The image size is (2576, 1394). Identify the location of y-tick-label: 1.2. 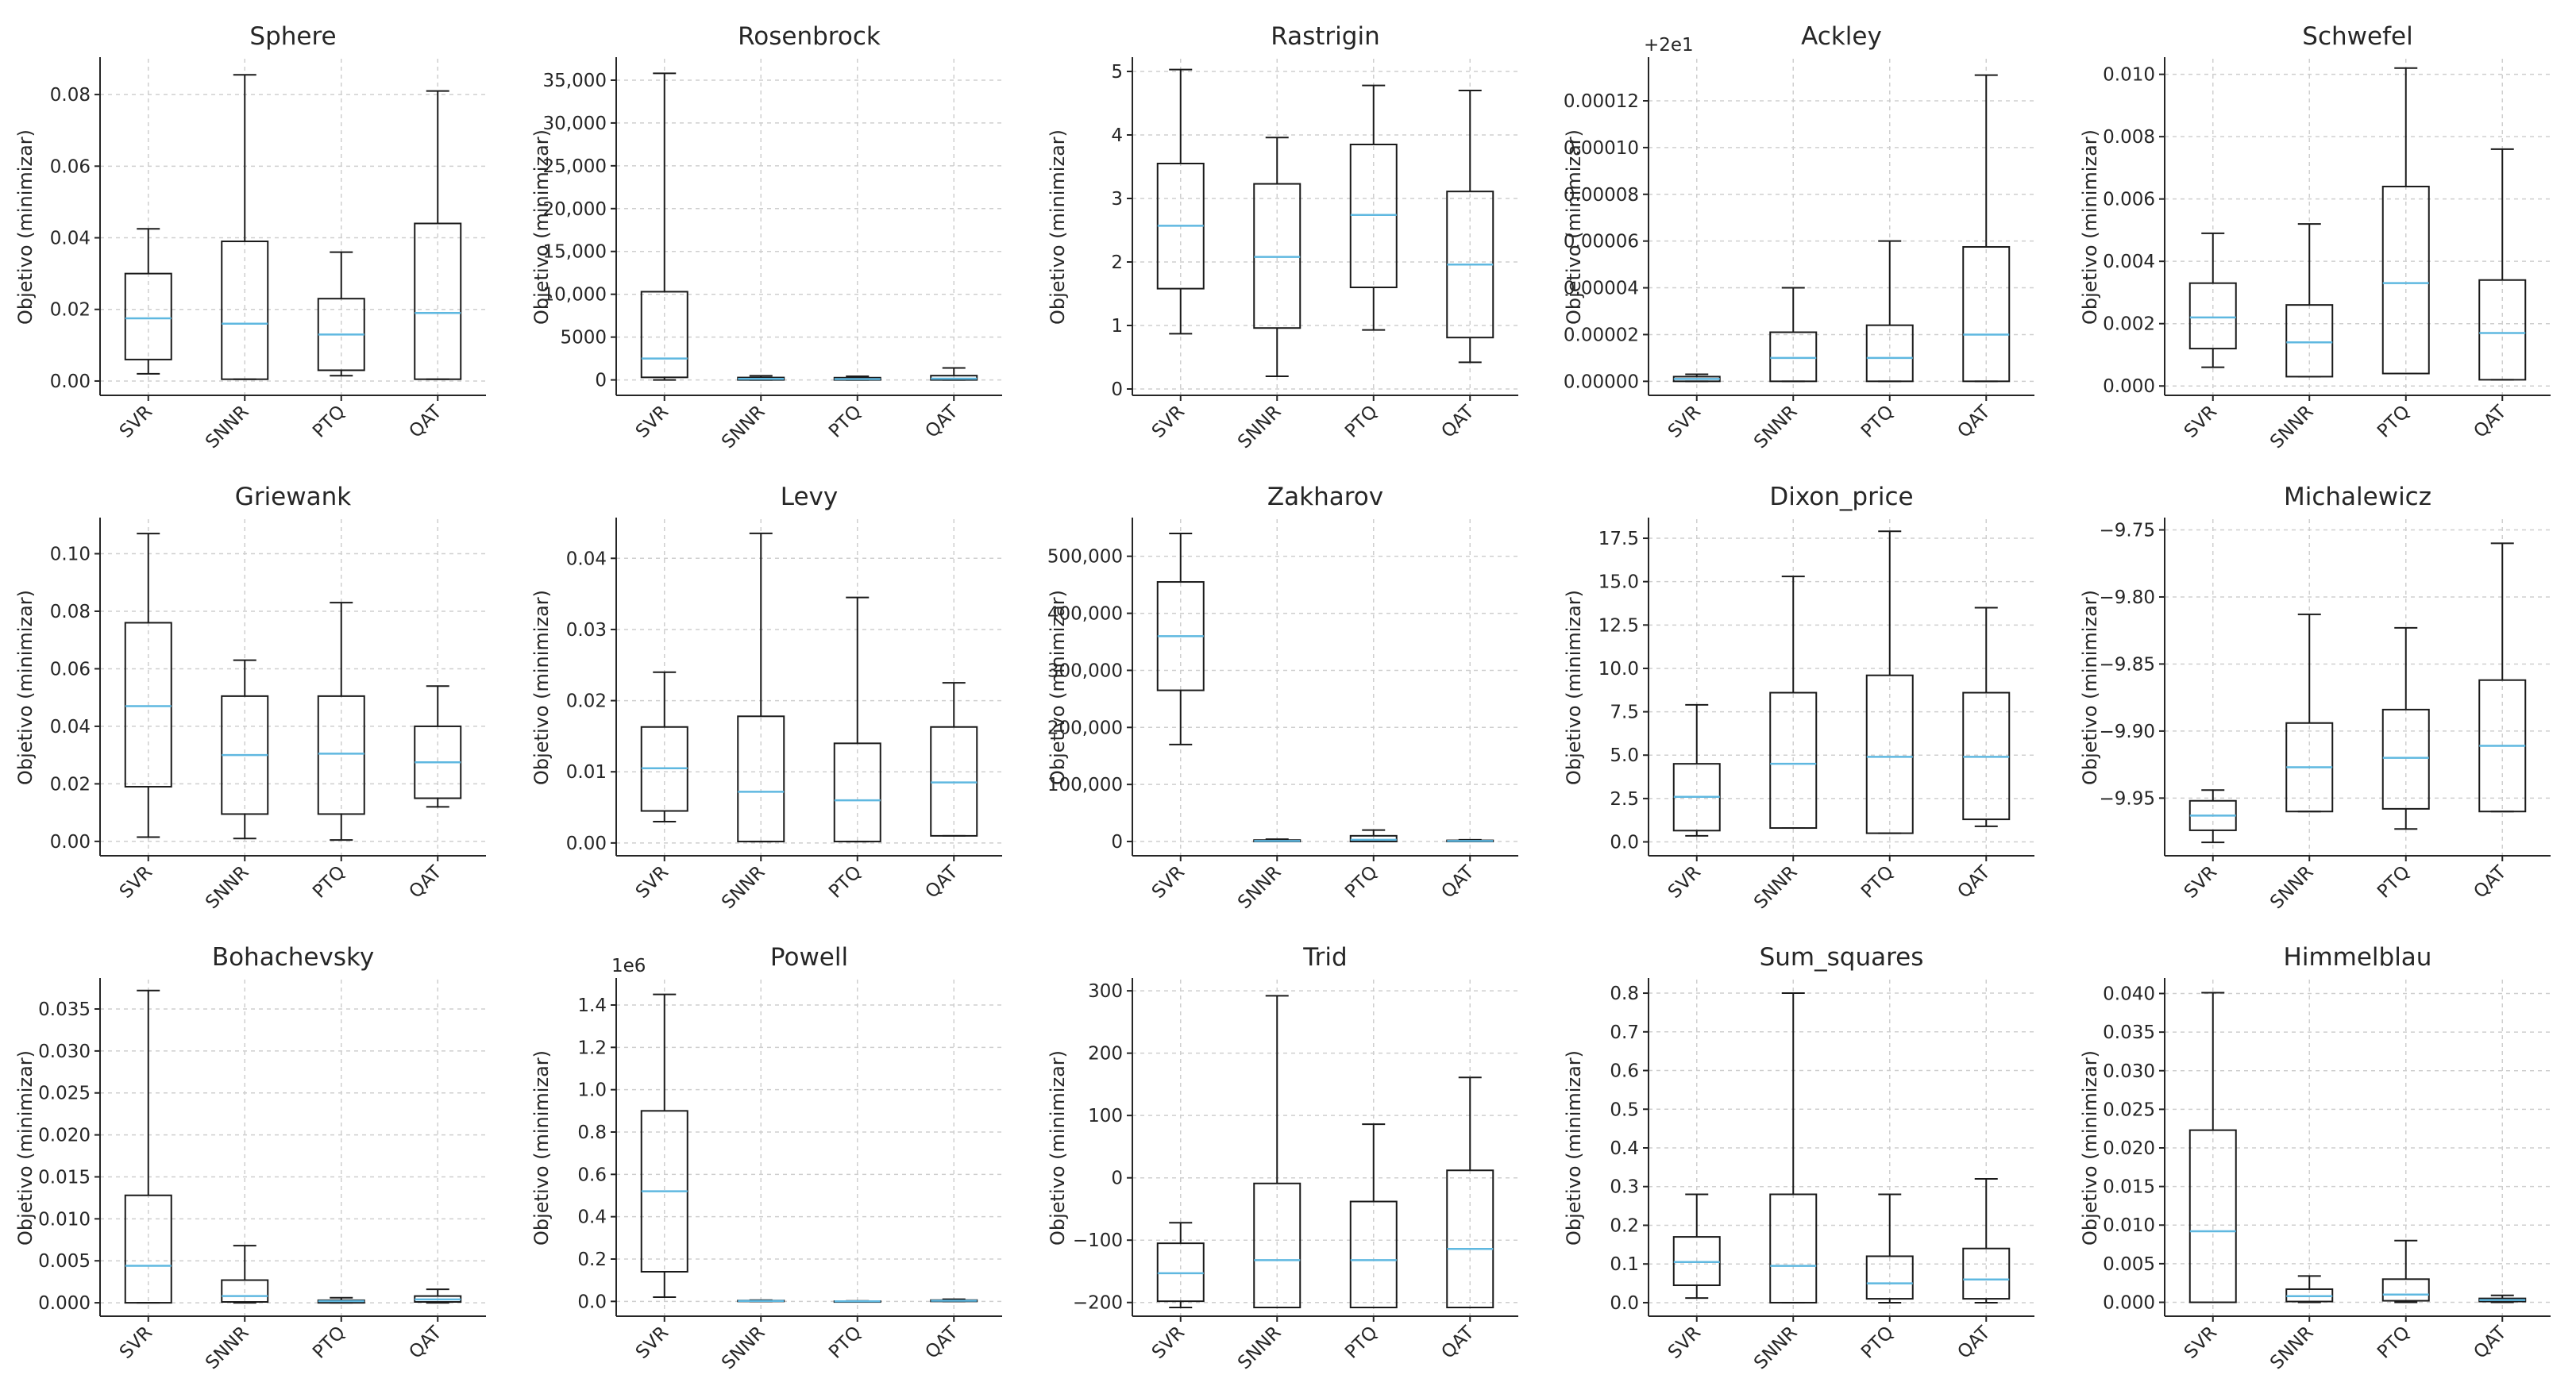
(592, 1048).